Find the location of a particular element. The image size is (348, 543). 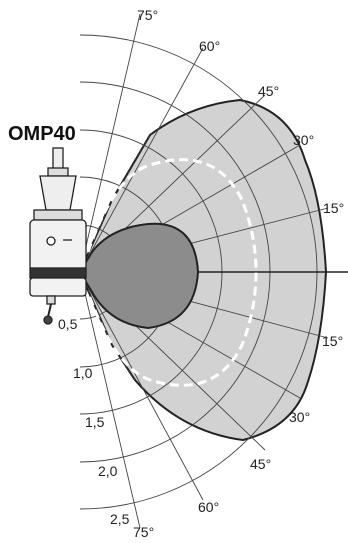

angle-label-lower-75: 75° is located at coordinates (143, 532).